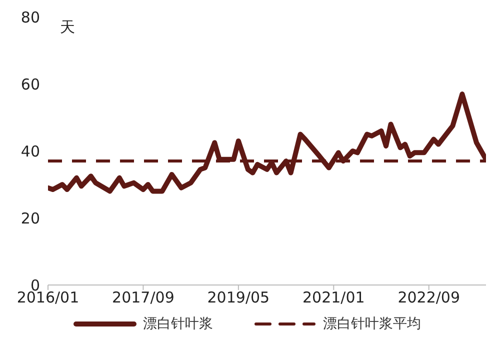  What do you see at coordinates (178, 324) in the screenshot?
I see `legend-label: 漂白针叶浆` at bounding box center [178, 324].